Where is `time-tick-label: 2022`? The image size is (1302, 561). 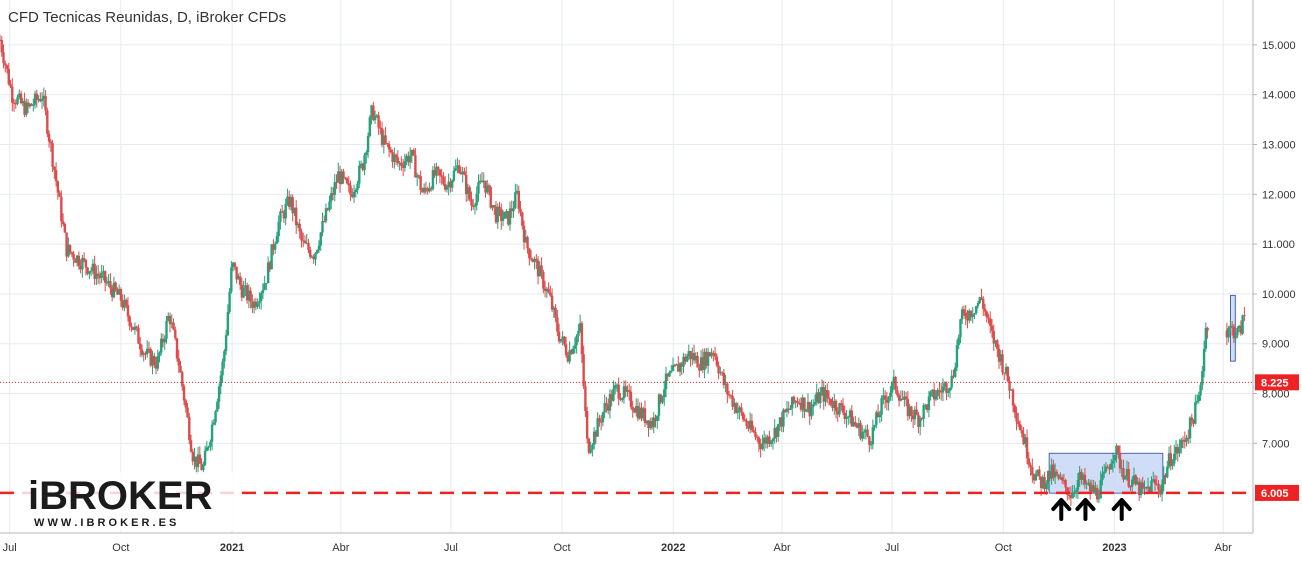 time-tick-label: 2022 is located at coordinates (673, 548).